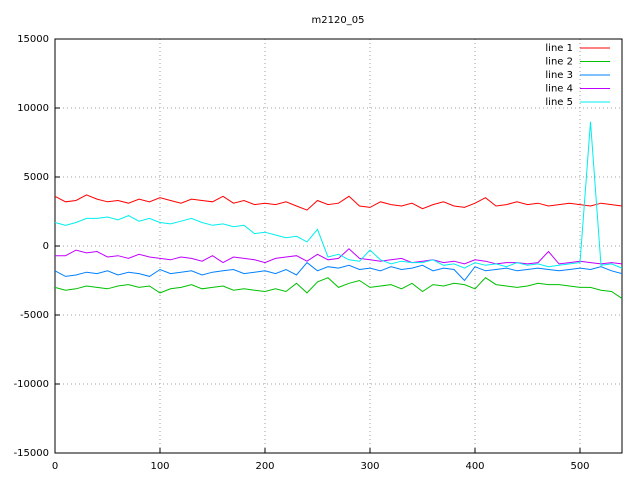 This screenshot has width=640, height=480. What do you see at coordinates (159, 466) in the screenshot?
I see `x-tick-label: 100` at bounding box center [159, 466].